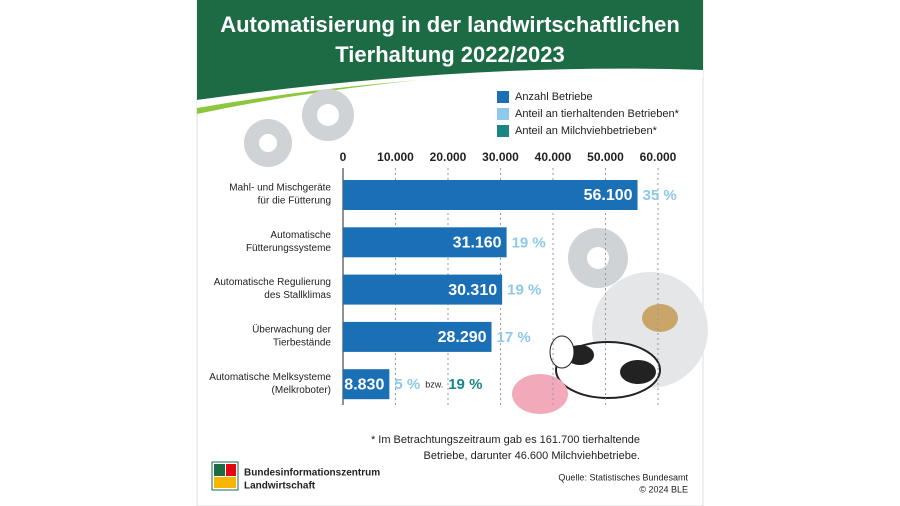 The width and height of the screenshot is (900, 506). Describe the element at coordinates (514, 337) in the screenshot. I see `share-label: 17 %` at that location.